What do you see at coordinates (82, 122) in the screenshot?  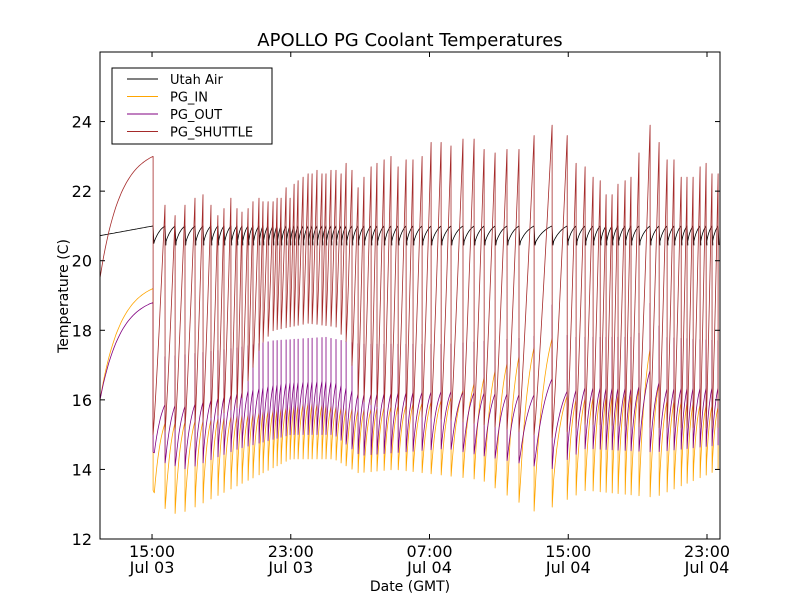 I see `y-tick-label: 24` at bounding box center [82, 122].